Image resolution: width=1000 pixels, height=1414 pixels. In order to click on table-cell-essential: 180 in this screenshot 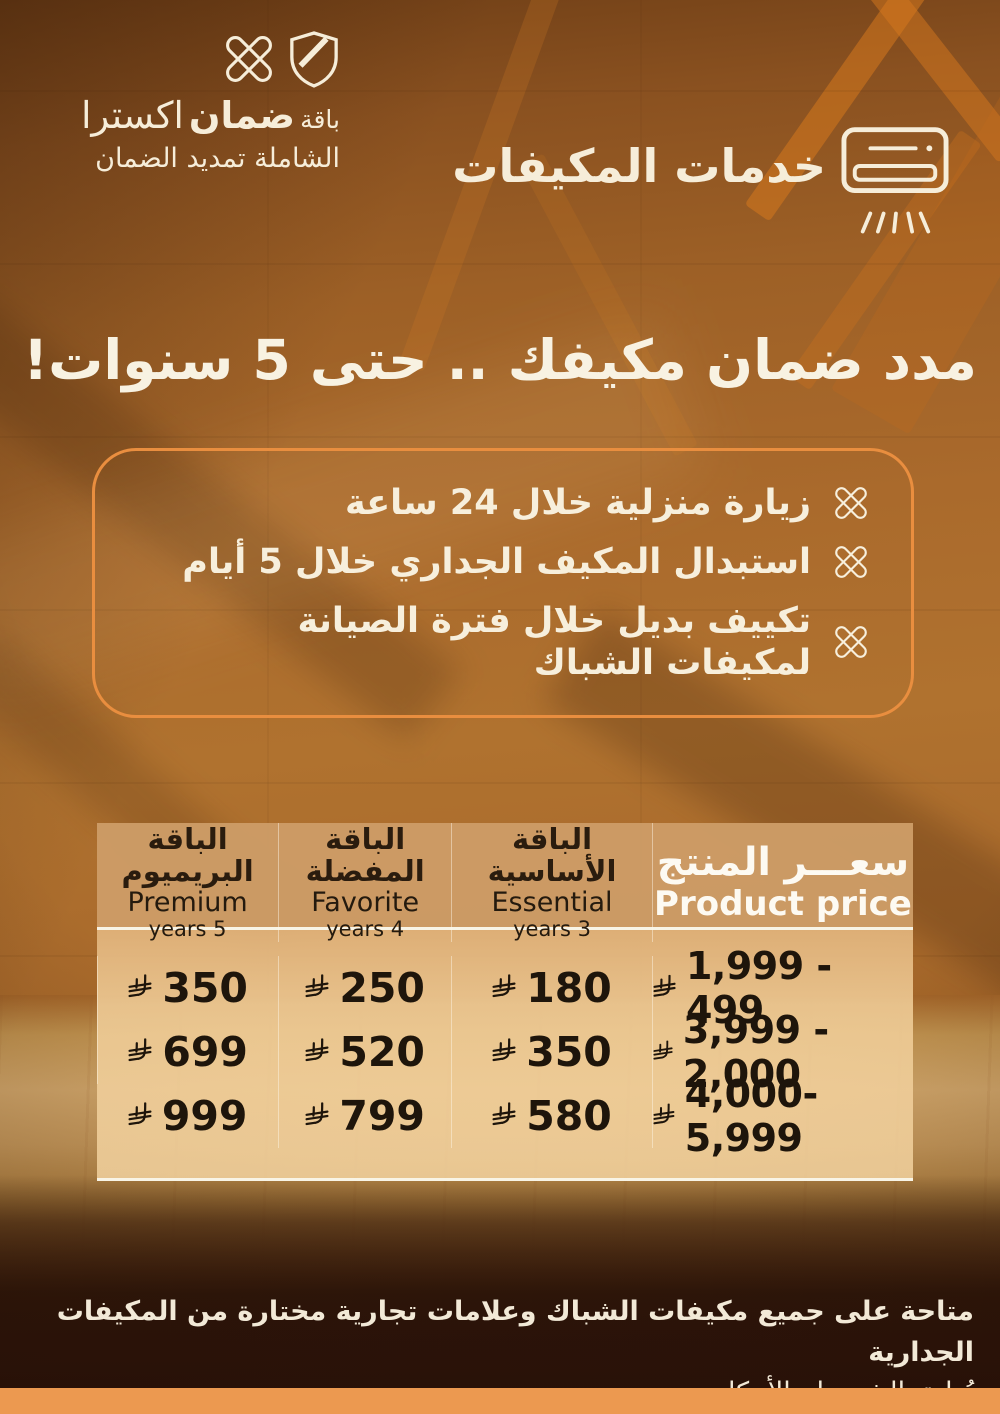, I will do `click(551, 988)`.